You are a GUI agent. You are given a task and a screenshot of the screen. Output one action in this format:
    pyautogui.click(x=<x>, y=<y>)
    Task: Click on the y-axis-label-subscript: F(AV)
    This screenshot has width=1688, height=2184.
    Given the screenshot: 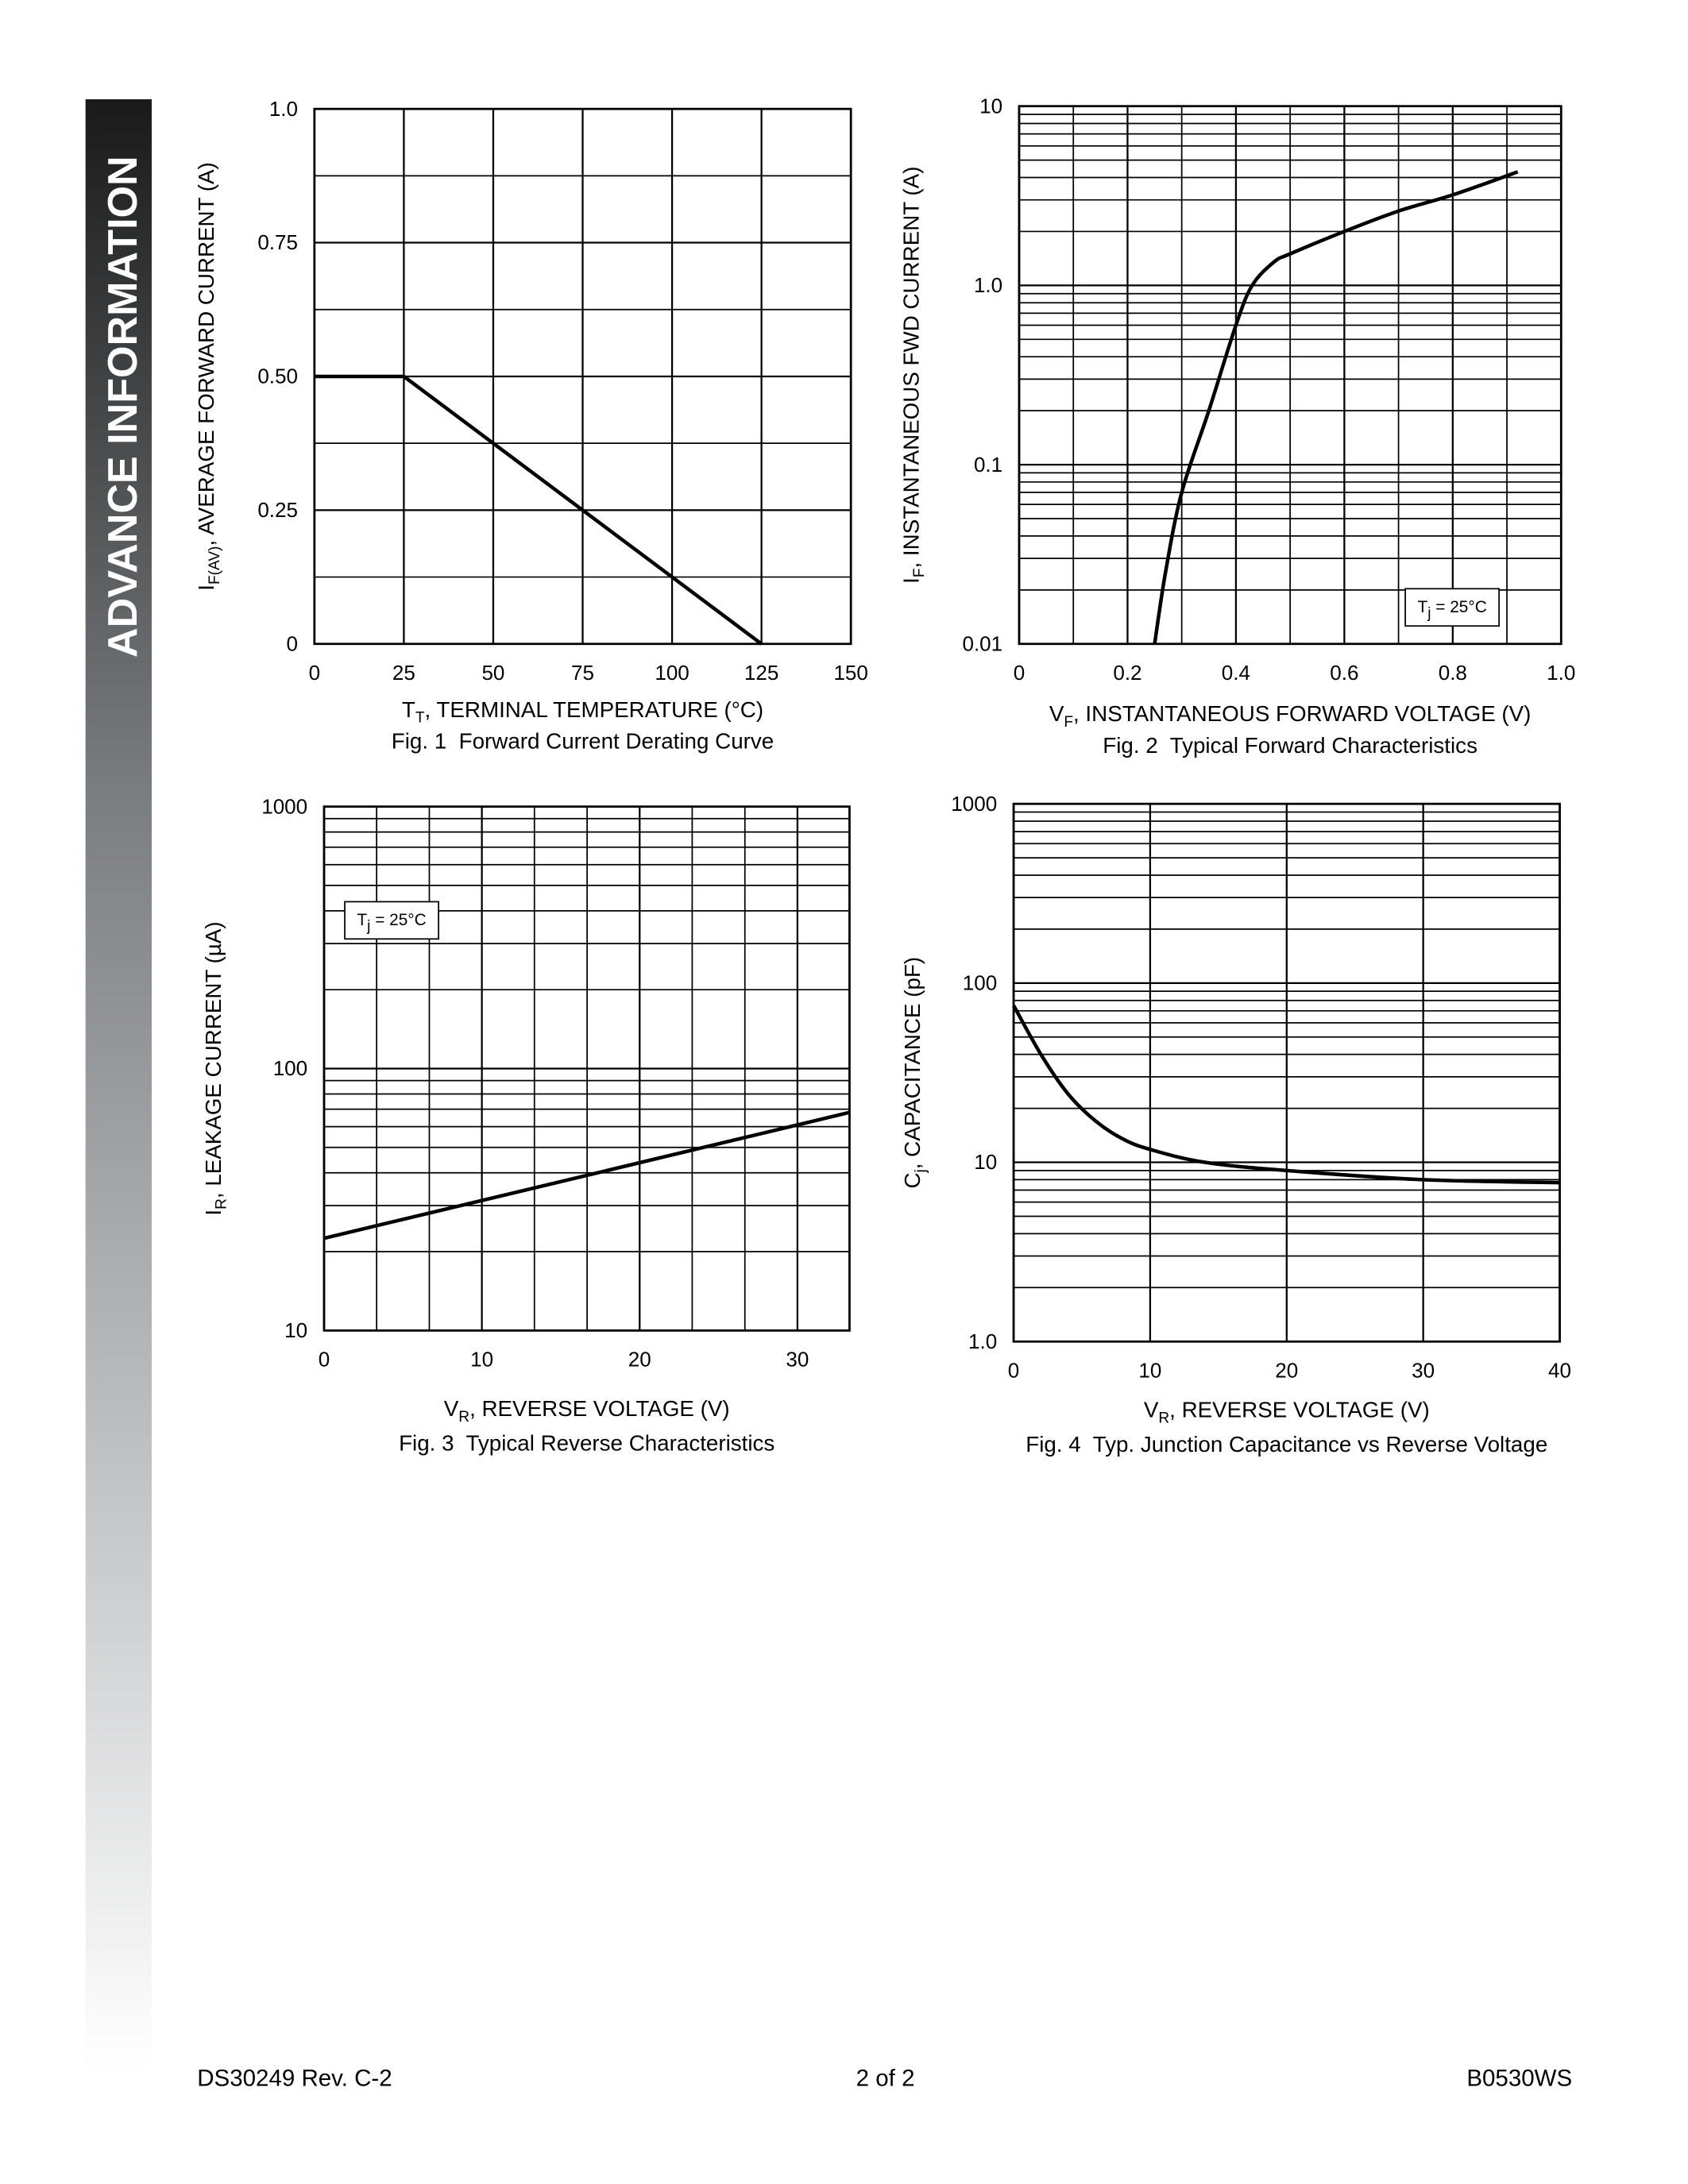 What is the action you would take?
    pyautogui.click(x=215, y=565)
    